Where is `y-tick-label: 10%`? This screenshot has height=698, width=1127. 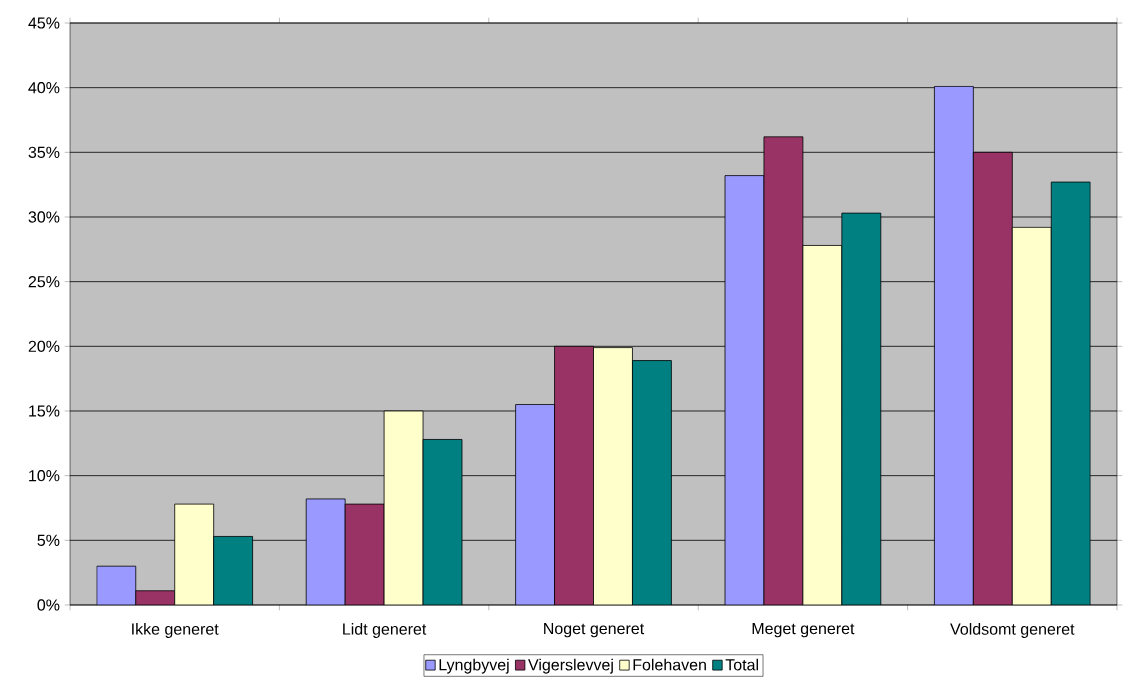 y-tick-label: 10% is located at coordinates (44, 476).